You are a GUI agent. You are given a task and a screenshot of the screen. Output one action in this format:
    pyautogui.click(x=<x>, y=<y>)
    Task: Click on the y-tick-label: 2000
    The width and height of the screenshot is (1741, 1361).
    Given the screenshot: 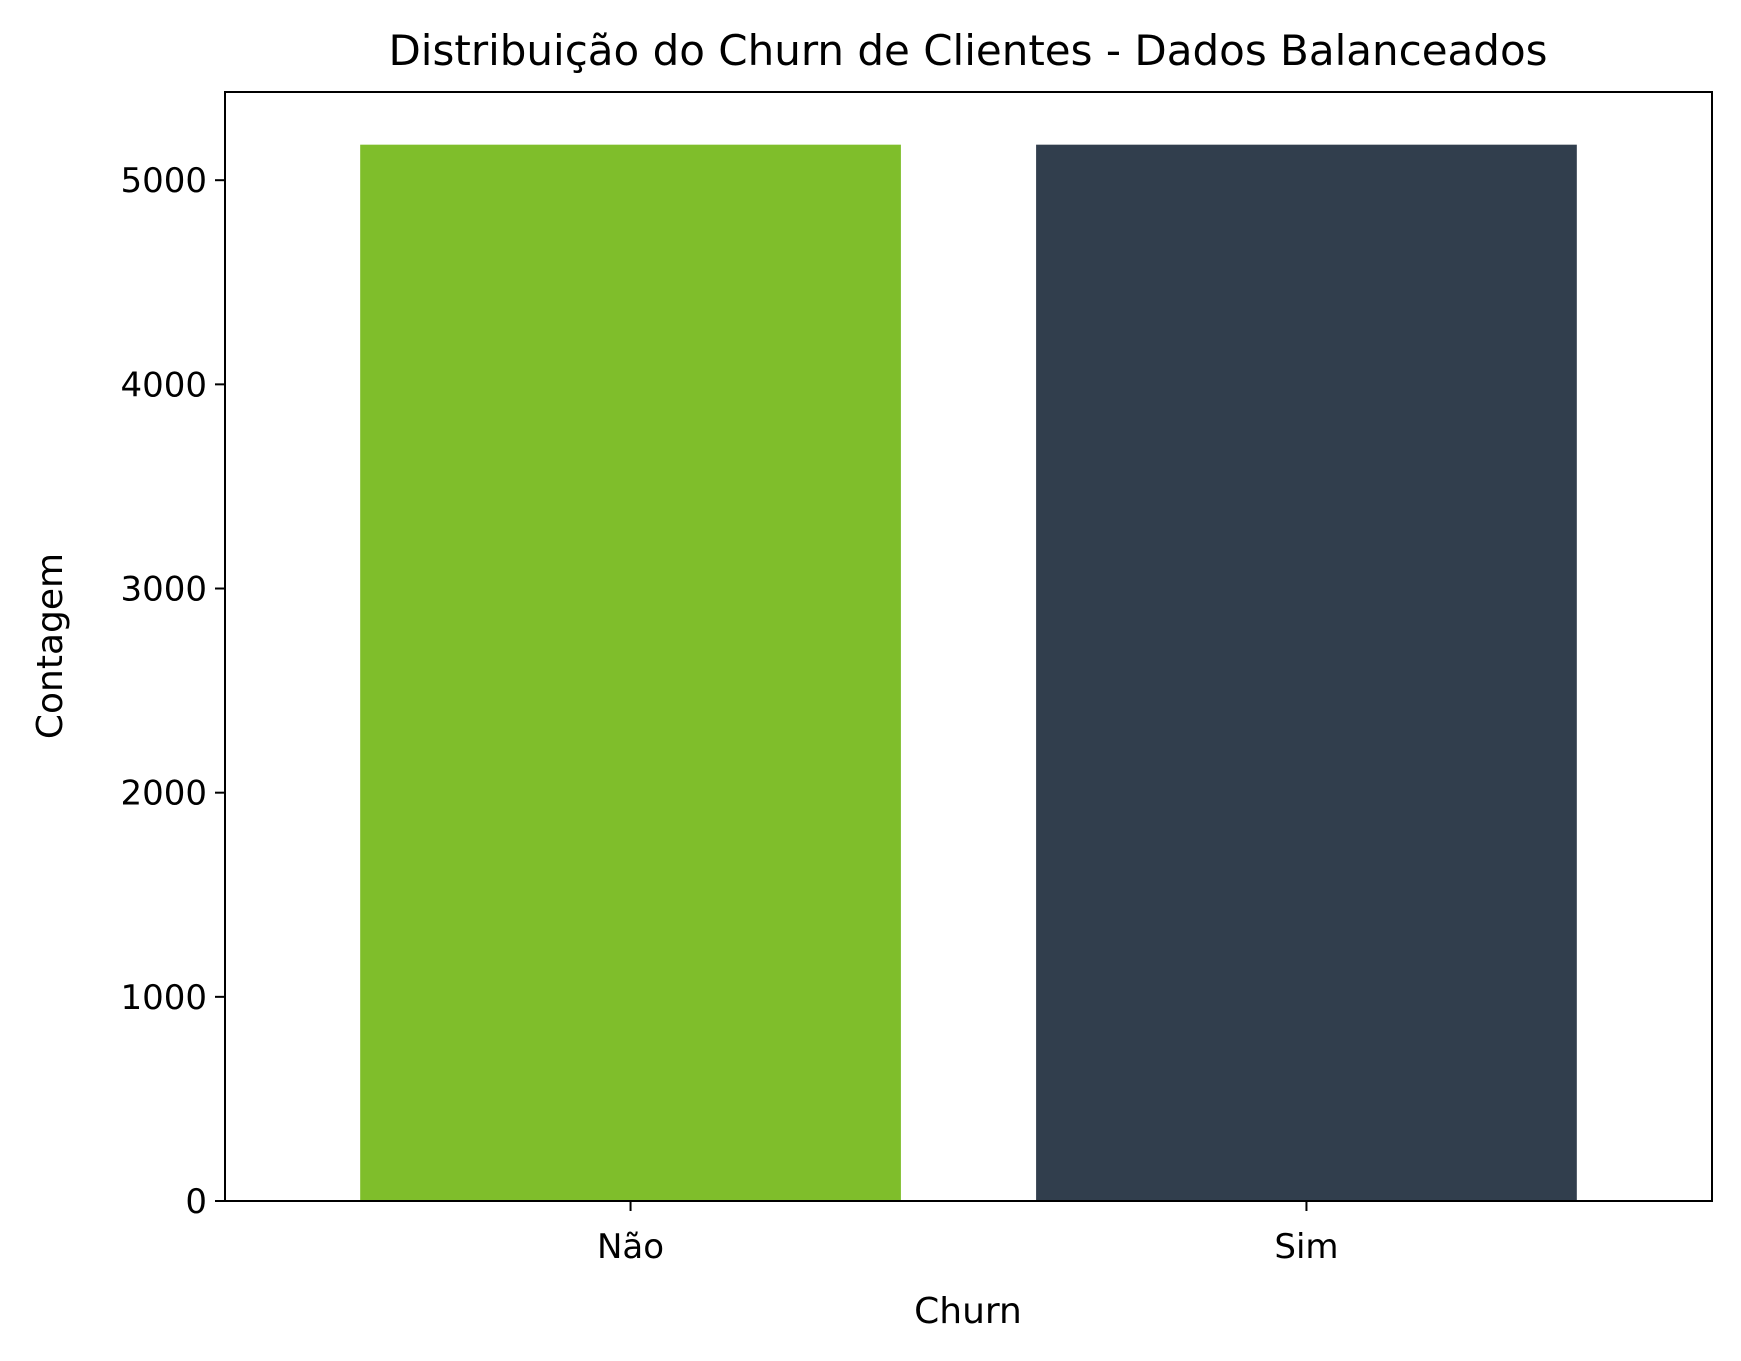 What is the action you would take?
    pyautogui.click(x=163, y=794)
    